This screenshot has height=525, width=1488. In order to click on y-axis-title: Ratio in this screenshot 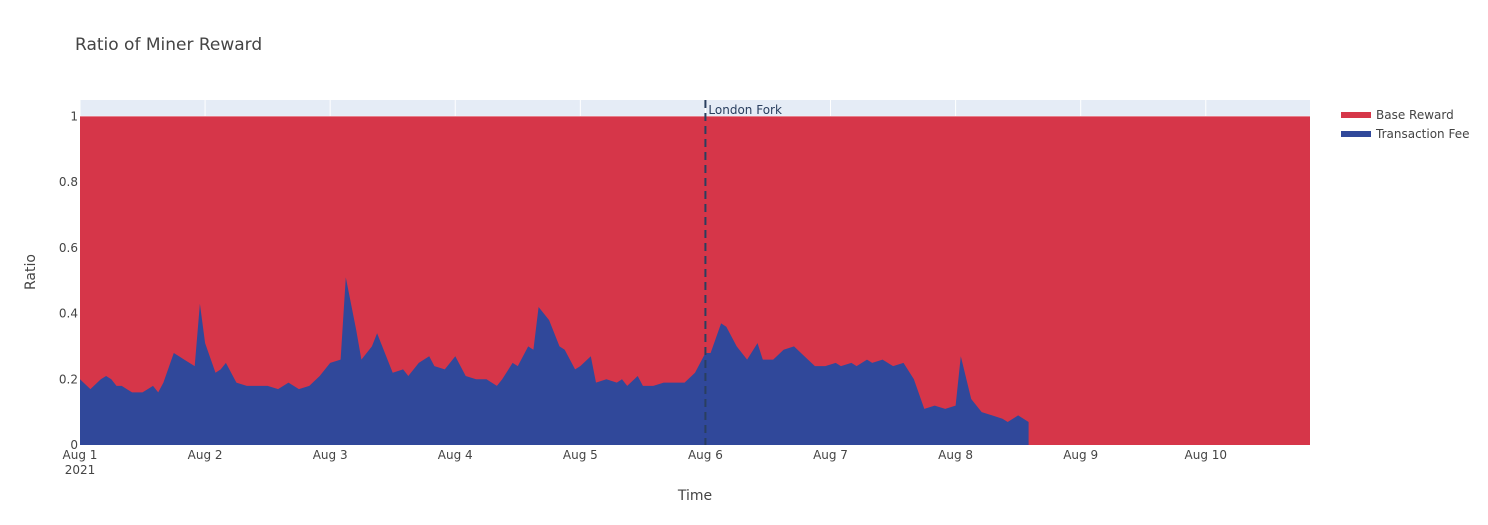, I will do `click(31, 272)`.